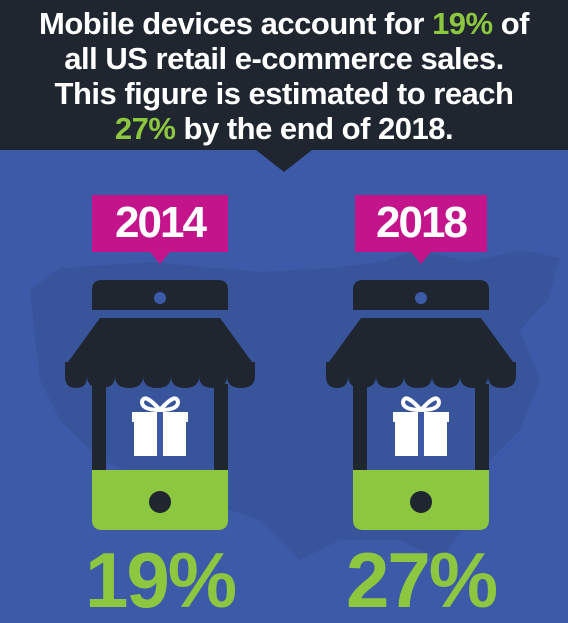  I want to click on percent-label: 19%, so click(160, 579).